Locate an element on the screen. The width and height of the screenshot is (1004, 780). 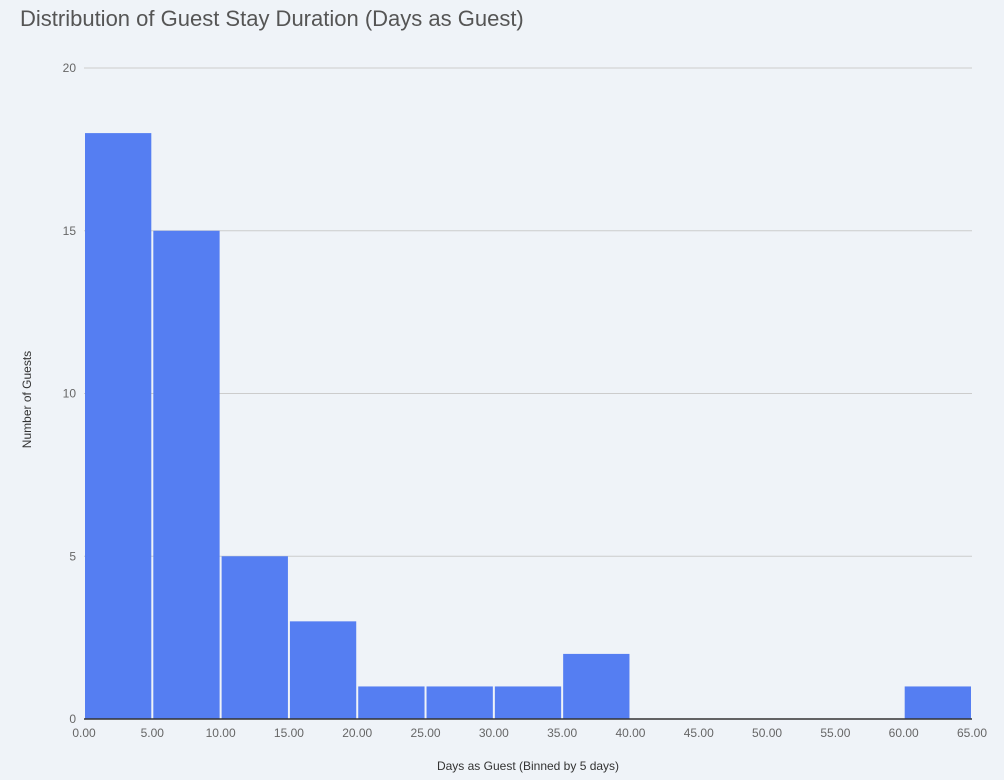
x-tick-label: 20.00 is located at coordinates (357, 733).